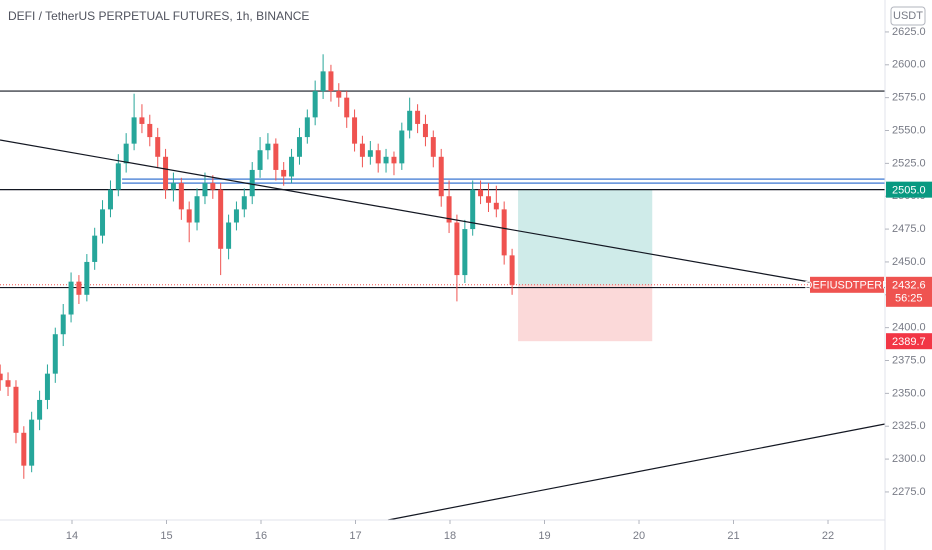 The width and height of the screenshot is (932, 550). I want to click on y-tick-label: 2400.0, so click(909, 328).